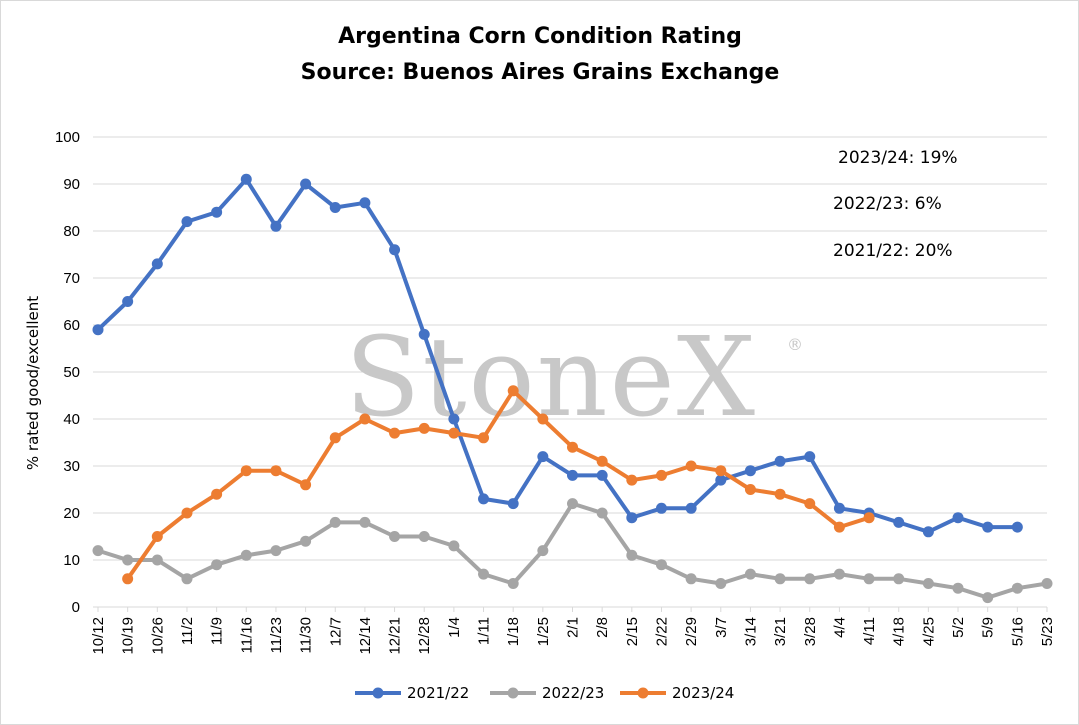 Image resolution: width=1079 pixels, height=725 pixels. I want to click on x-tick-label: 12/28, so click(424, 636).